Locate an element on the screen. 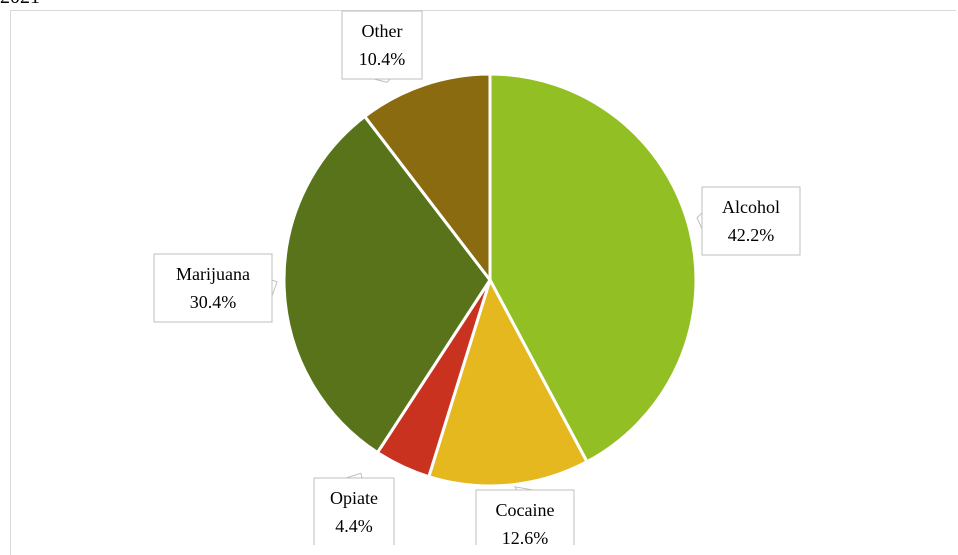  data-label-alcohol: Alcohol 42.2% is located at coordinates (748, 221).